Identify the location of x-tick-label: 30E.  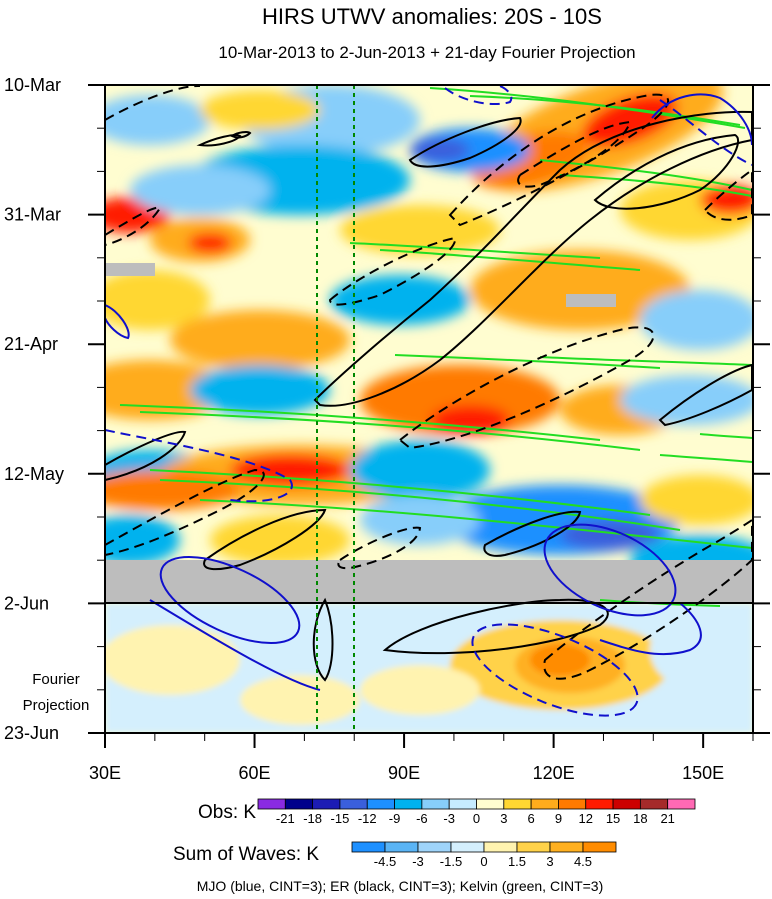
(105, 773).